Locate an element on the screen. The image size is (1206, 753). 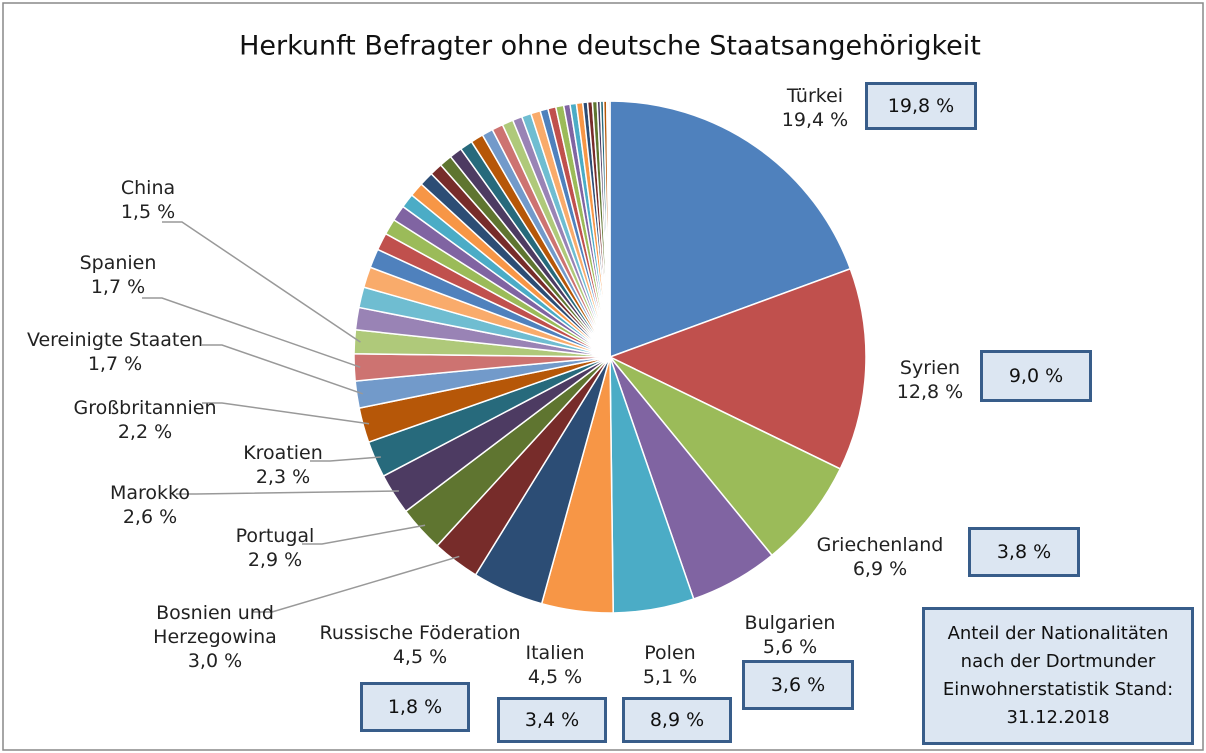
value-label: 12,8 % is located at coordinates (930, 392).